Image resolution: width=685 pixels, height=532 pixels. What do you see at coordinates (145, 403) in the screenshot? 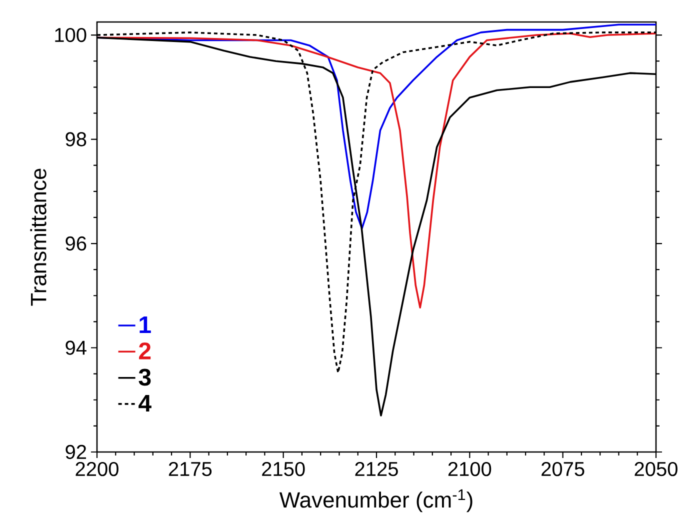
I see `legend-label: 4` at bounding box center [145, 403].